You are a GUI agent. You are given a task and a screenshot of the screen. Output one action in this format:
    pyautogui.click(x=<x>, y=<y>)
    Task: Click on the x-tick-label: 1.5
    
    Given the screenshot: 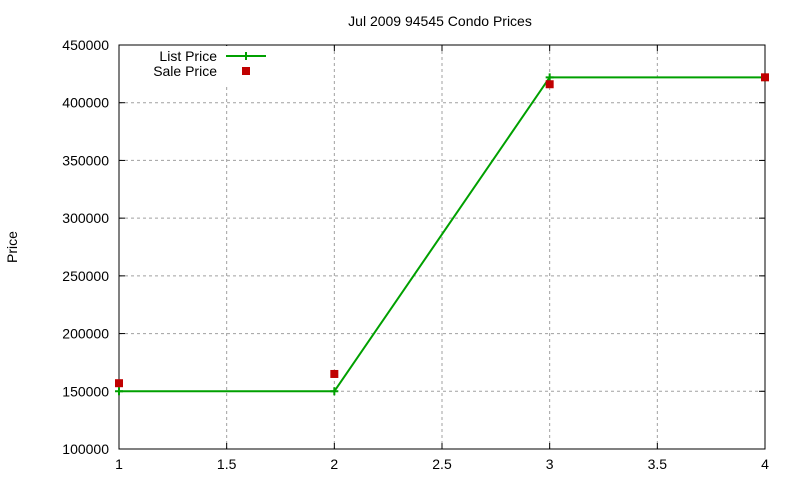 What is the action you would take?
    pyautogui.click(x=227, y=464)
    